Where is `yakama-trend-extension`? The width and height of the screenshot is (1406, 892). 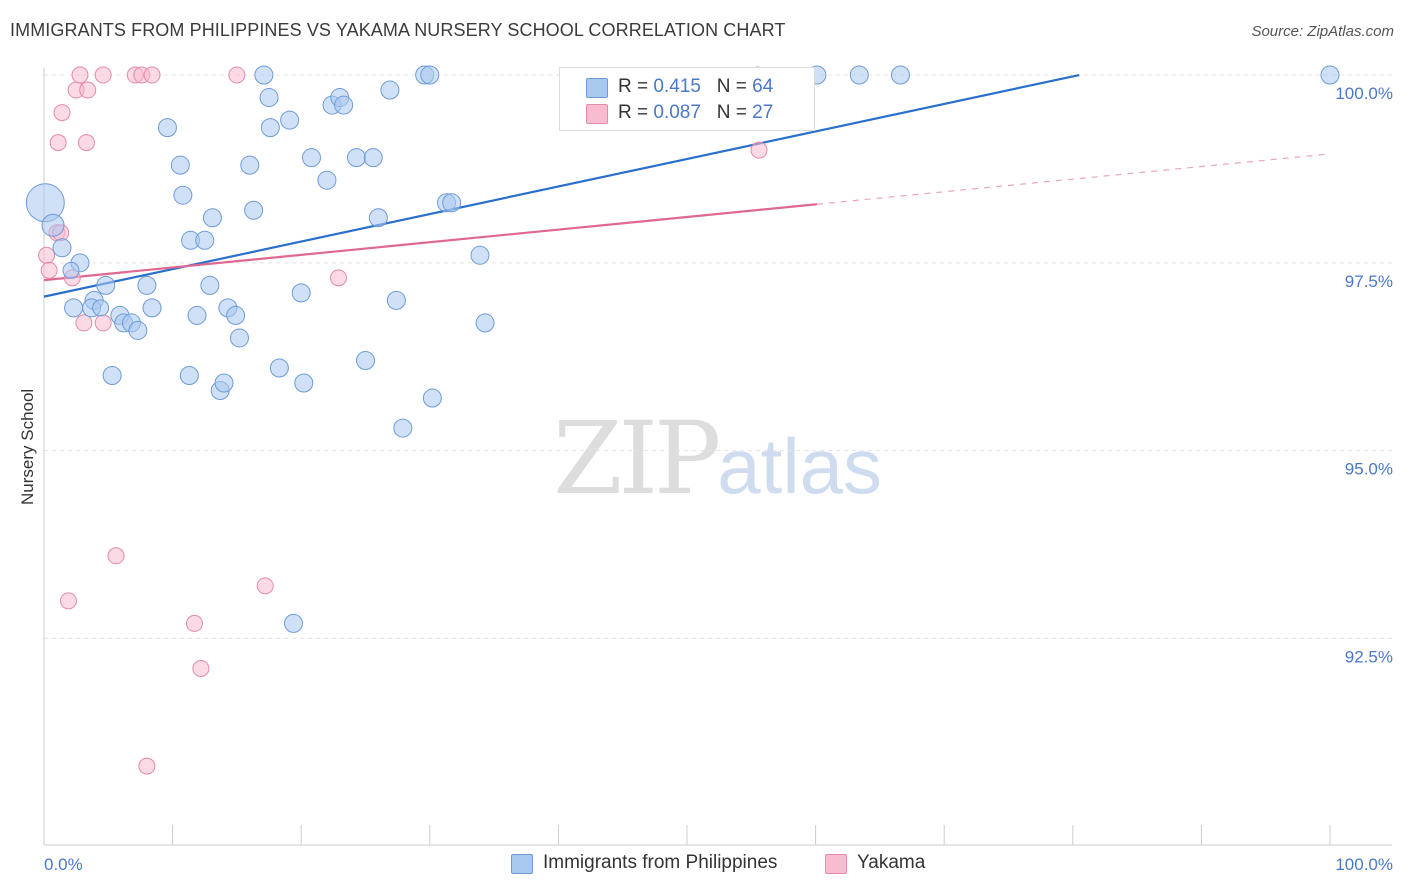
yakama-trend-extension is located at coordinates (1073, 179).